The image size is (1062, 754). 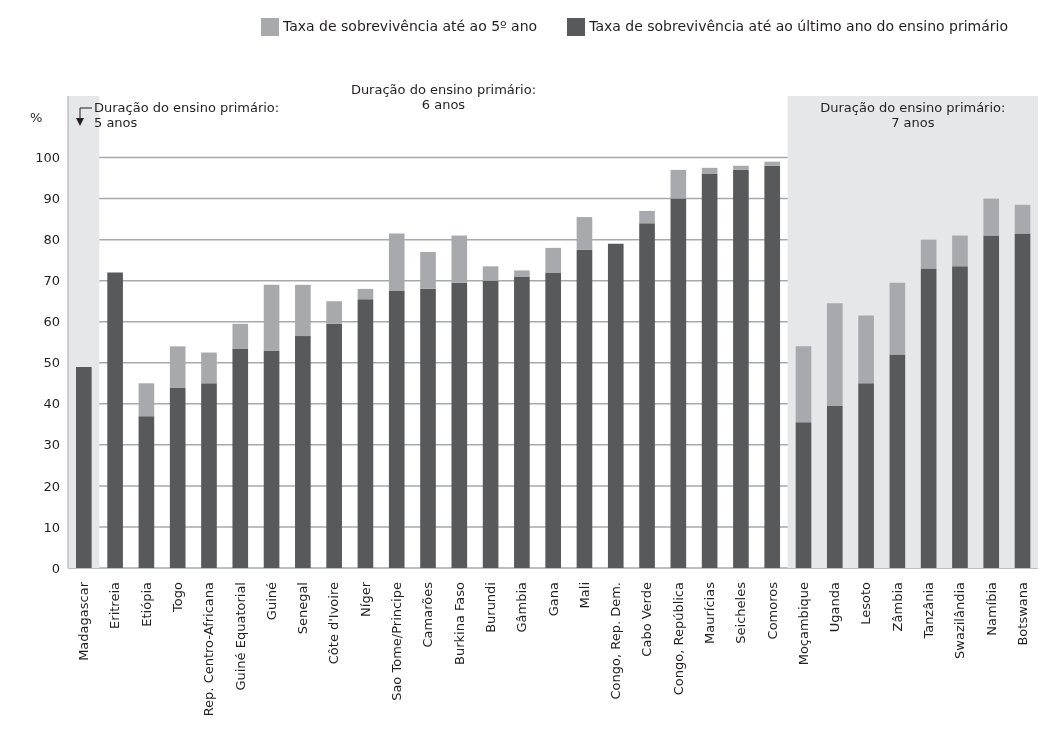 I want to click on x-tick-label: Tanzânia, so click(x=928, y=611).